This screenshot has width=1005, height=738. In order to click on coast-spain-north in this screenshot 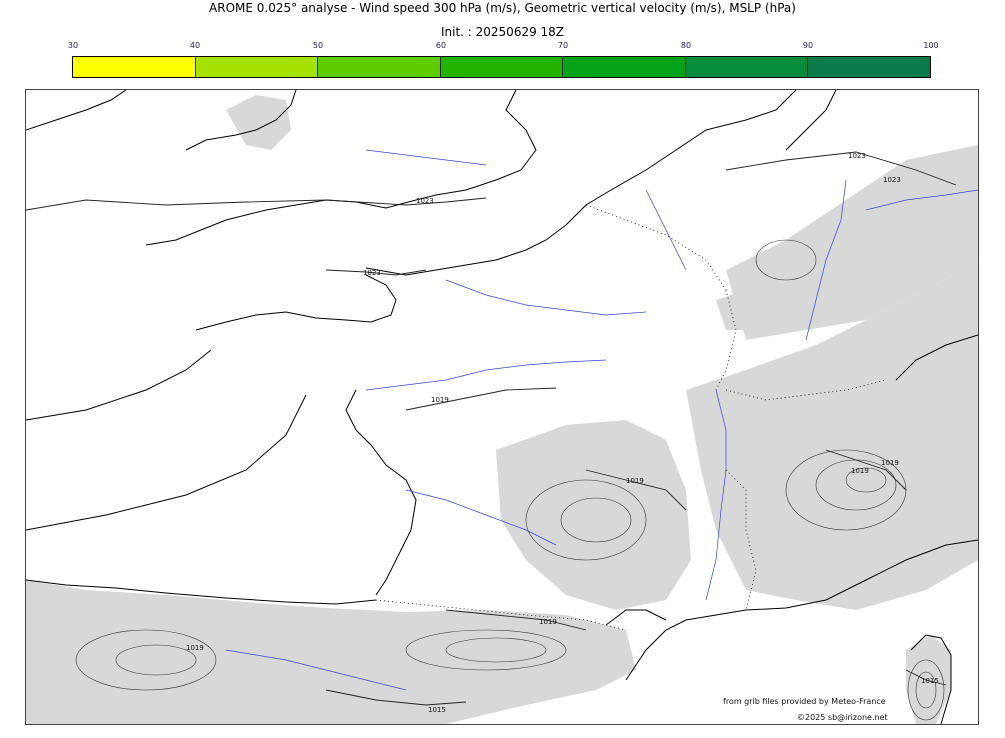, I will do `click(201, 592)`.